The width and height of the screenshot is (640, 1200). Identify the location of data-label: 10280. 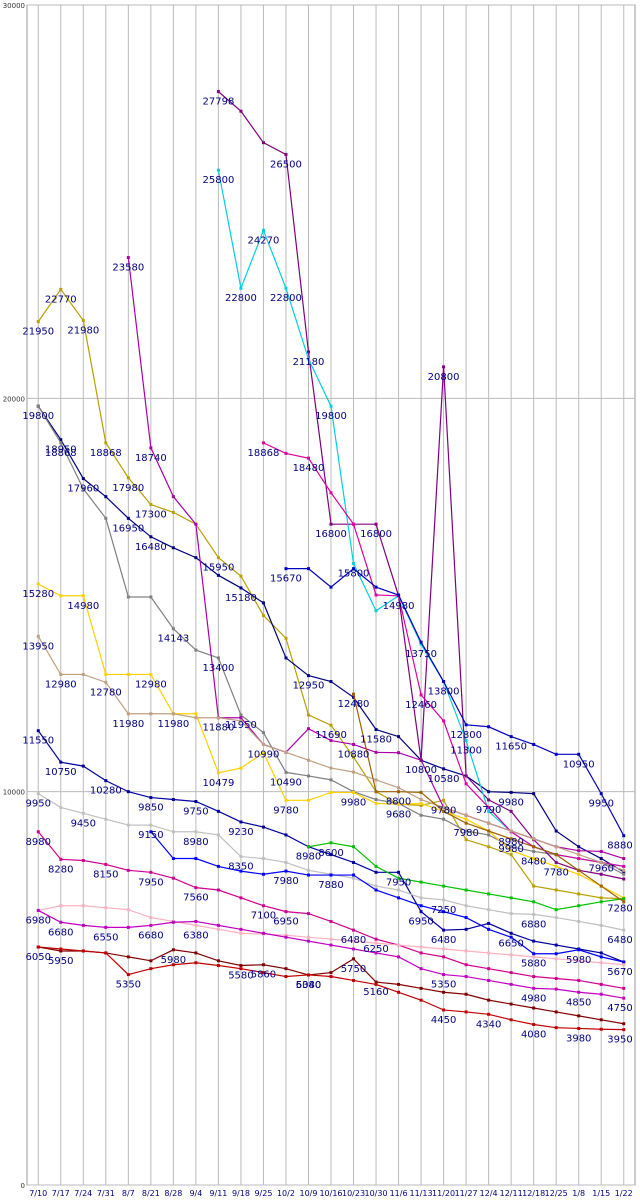
(106, 791).